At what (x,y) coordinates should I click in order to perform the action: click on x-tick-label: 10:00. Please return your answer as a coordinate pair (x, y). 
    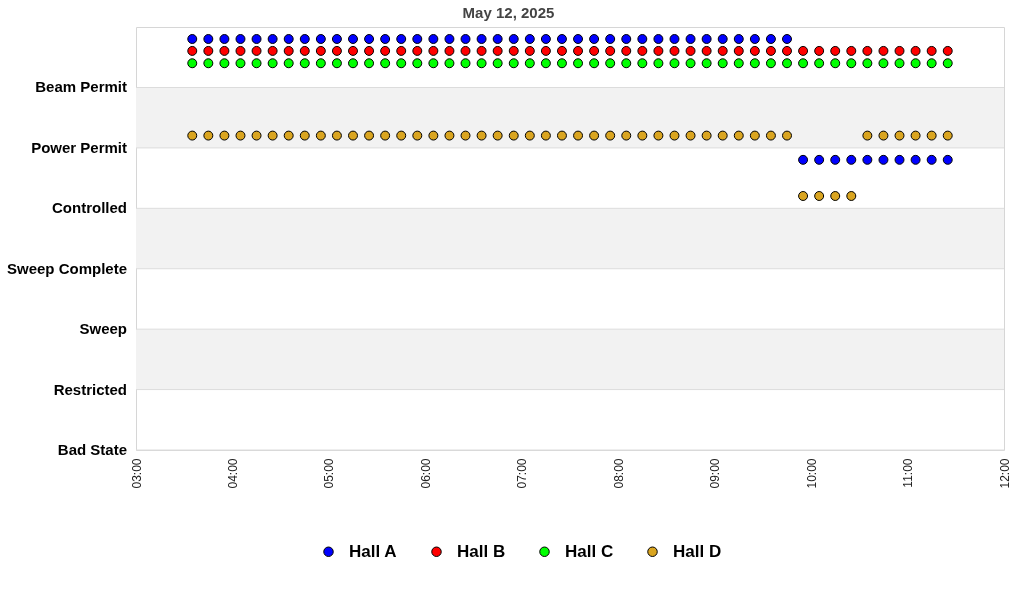
    Looking at the image, I should click on (811, 473).